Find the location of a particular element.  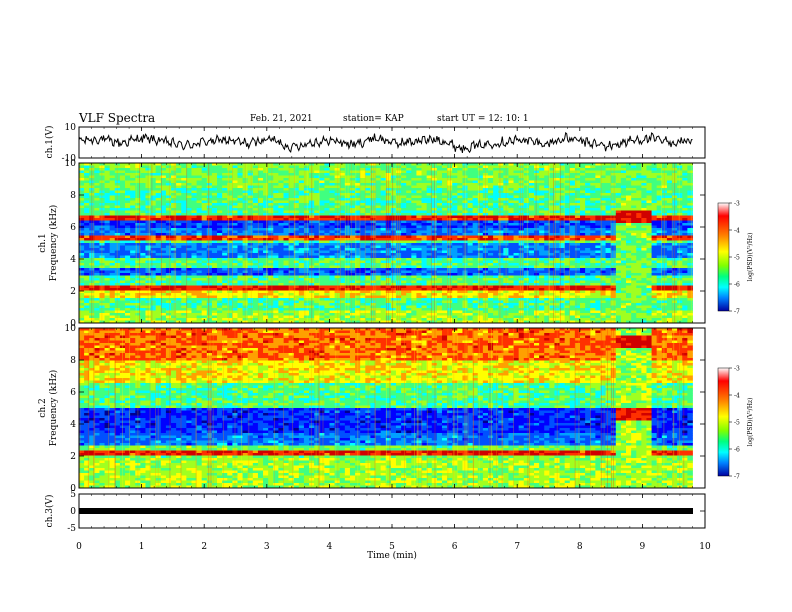

ch2-colorbar is located at coordinates (723, 422).